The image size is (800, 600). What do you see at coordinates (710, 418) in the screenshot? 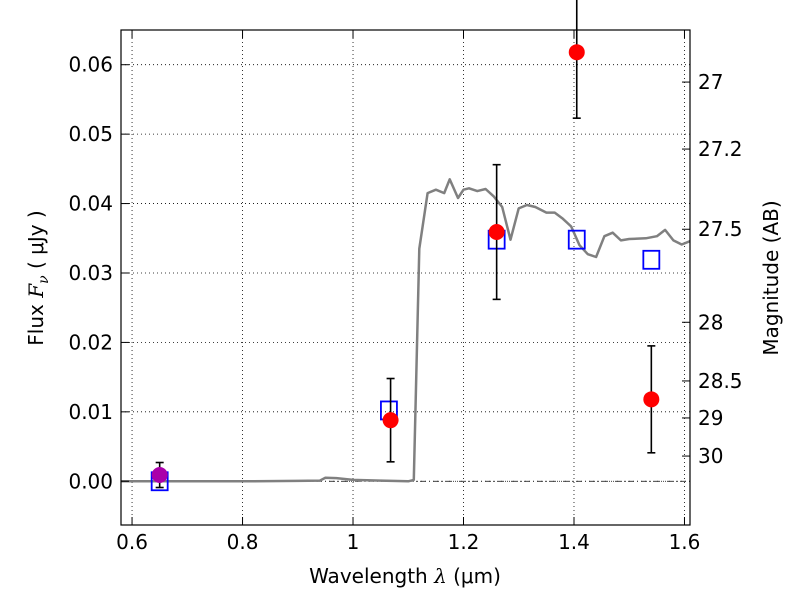
I see `y2-tick-label: 29` at bounding box center [710, 418].